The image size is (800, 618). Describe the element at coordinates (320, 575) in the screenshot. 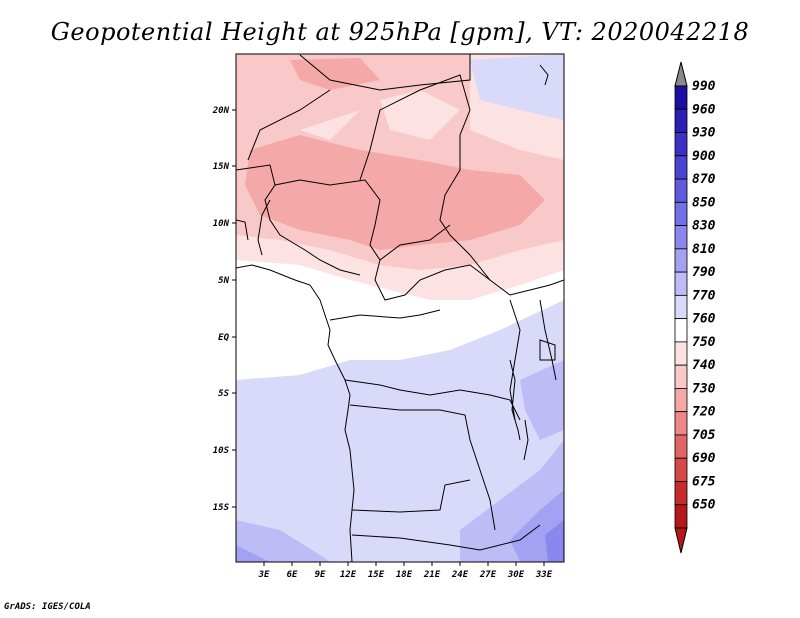

I see `lon-label: 9E` at that location.